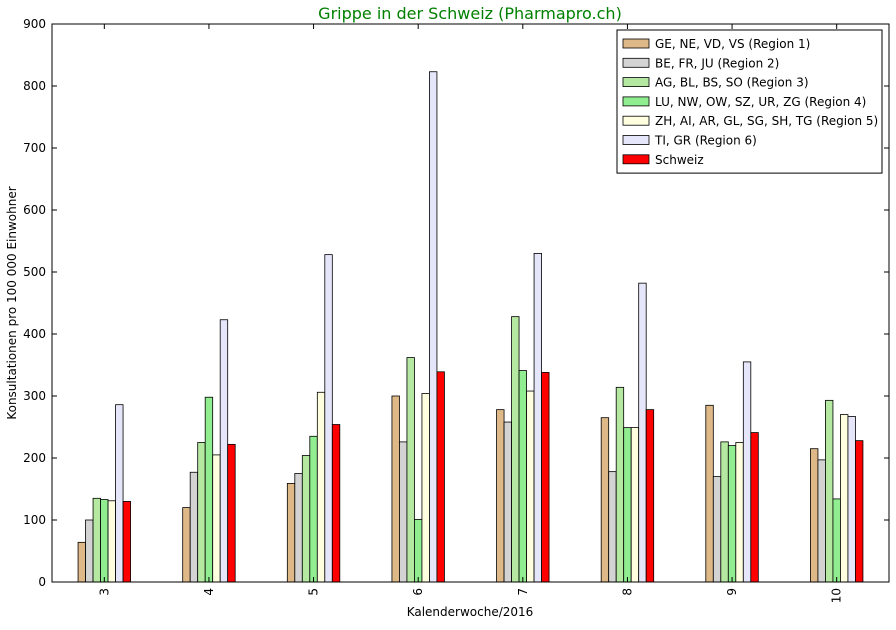  What do you see at coordinates (34, 148) in the screenshot?
I see `y-tick-label: 700` at bounding box center [34, 148].